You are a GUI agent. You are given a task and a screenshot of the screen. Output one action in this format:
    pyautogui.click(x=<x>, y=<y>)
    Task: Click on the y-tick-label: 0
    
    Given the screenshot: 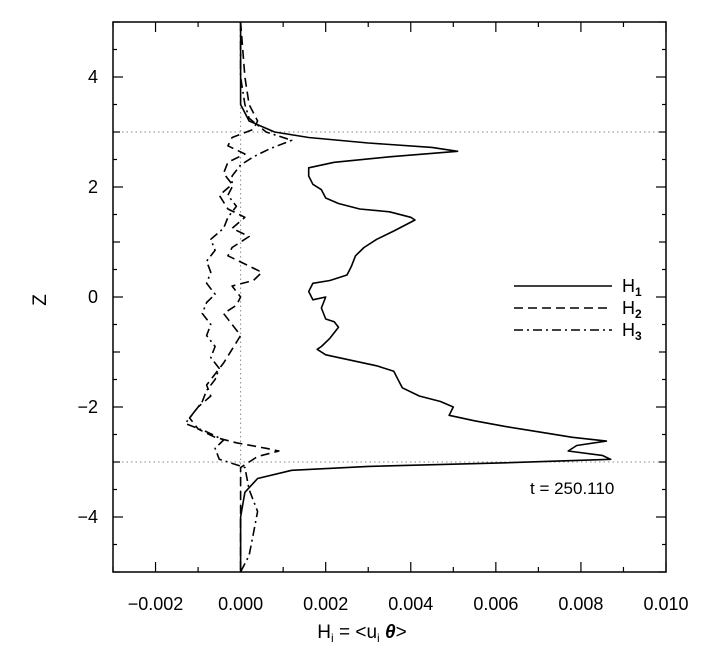 What is the action you would take?
    pyautogui.click(x=93, y=297)
    